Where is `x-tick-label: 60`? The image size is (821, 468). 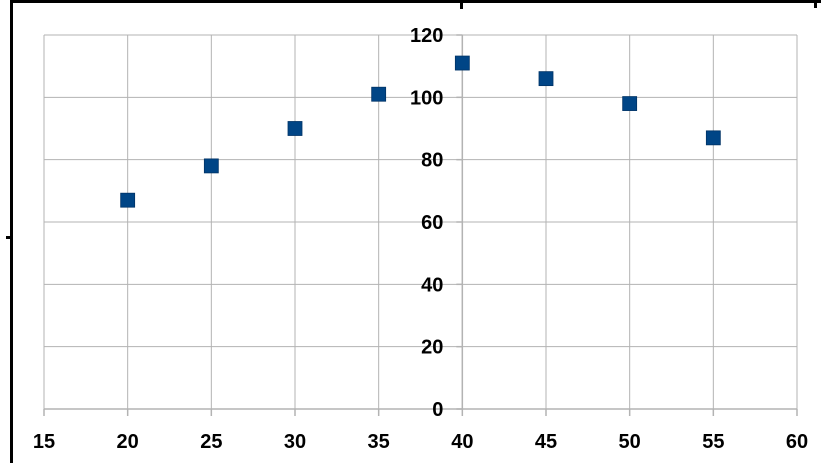 x-tick-label: 60 is located at coordinates (797, 442).